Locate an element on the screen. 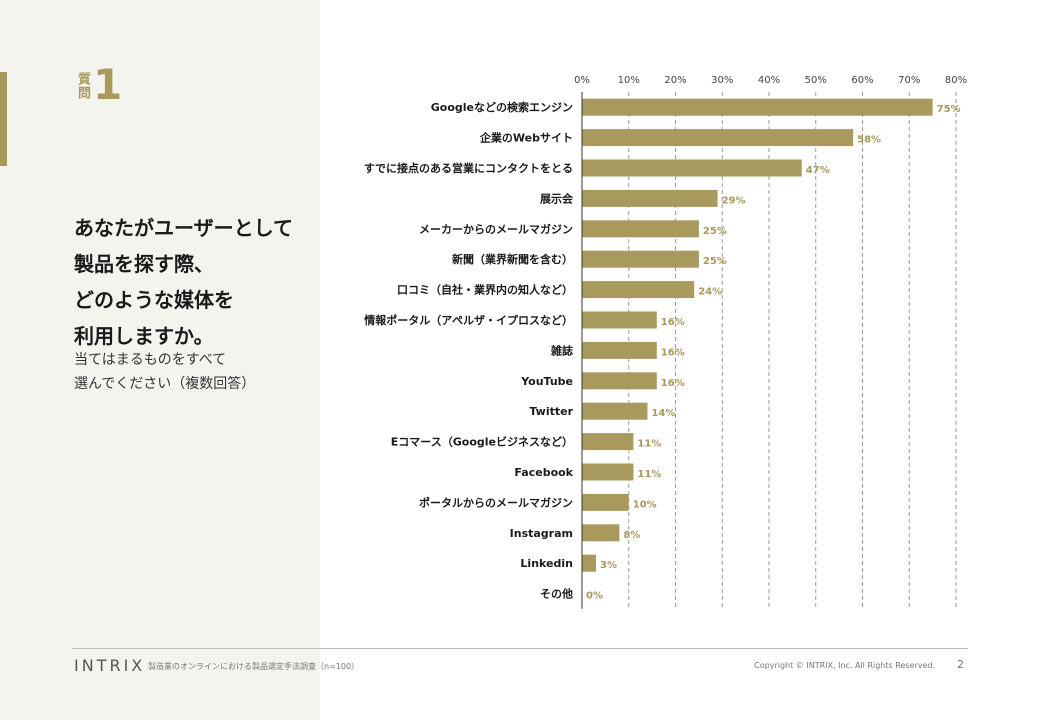 The width and height of the screenshot is (1040, 720). category-label: 企業のWebサイト is located at coordinates (526, 138).